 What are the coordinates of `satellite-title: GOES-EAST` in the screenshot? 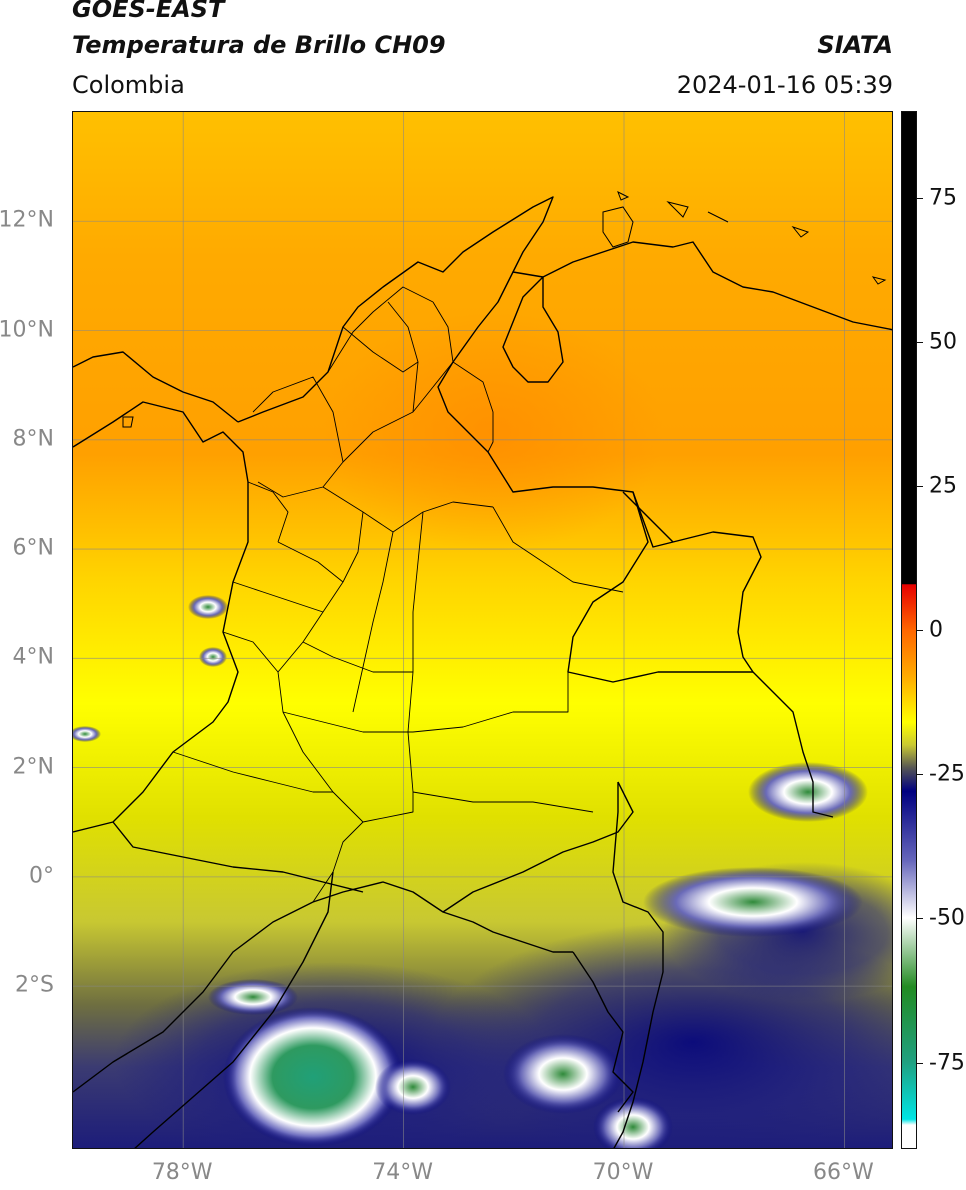 It's located at (148, 11).